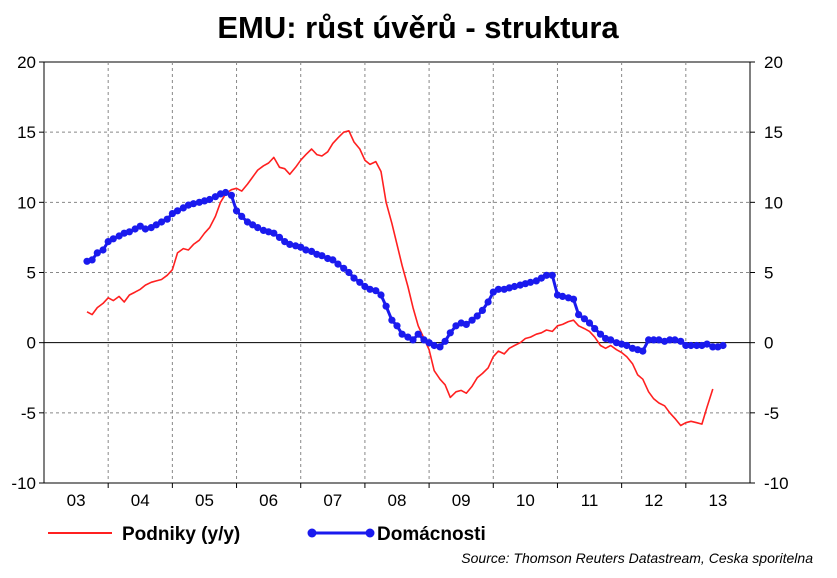  What do you see at coordinates (431, 534) in the screenshot?
I see `legend-domacnosti-label: Domácnosti` at bounding box center [431, 534].